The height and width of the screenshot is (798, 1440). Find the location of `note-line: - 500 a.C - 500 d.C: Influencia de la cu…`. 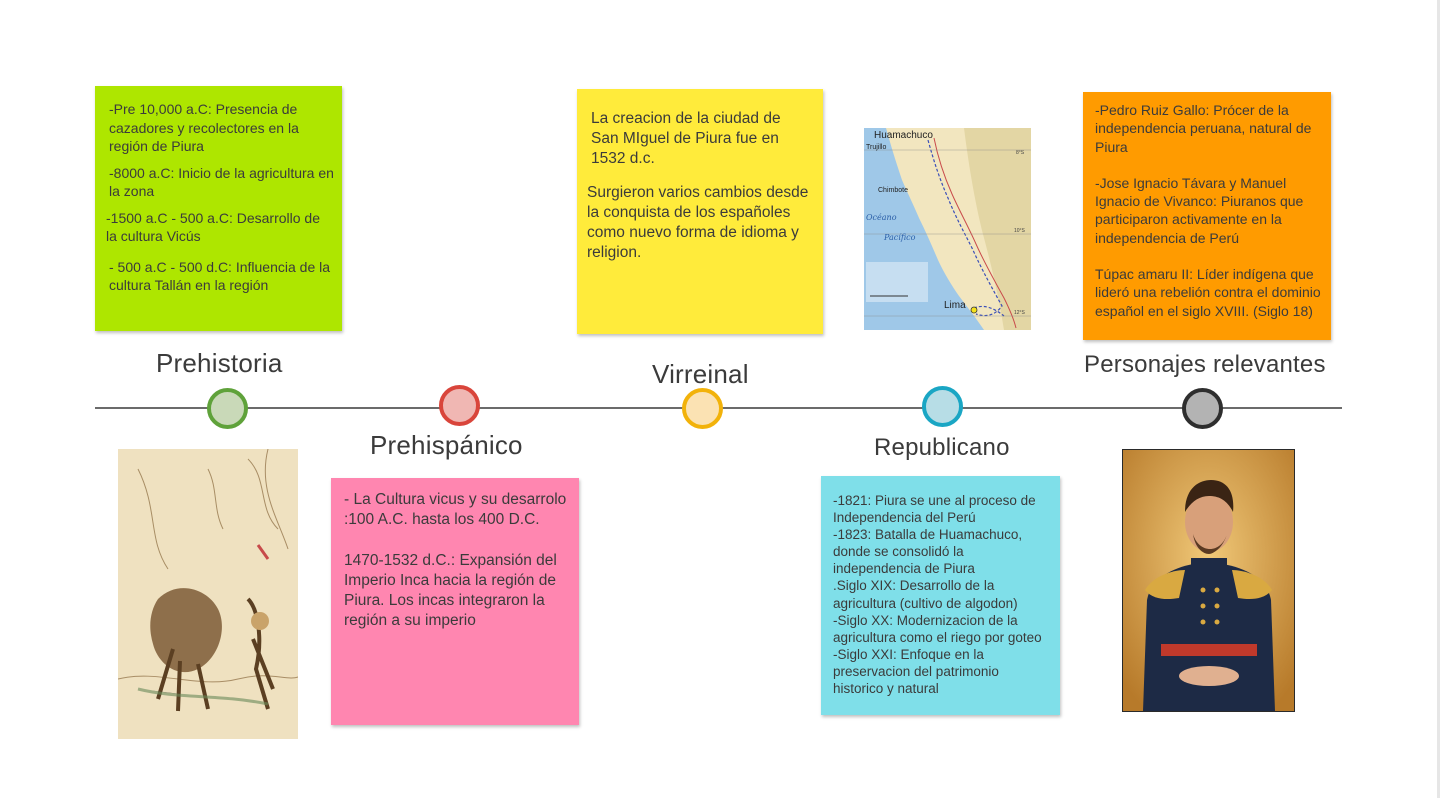

note-line: - 500 a.C - 500 d.C: Influencia de la cu… is located at coordinates (220, 276).